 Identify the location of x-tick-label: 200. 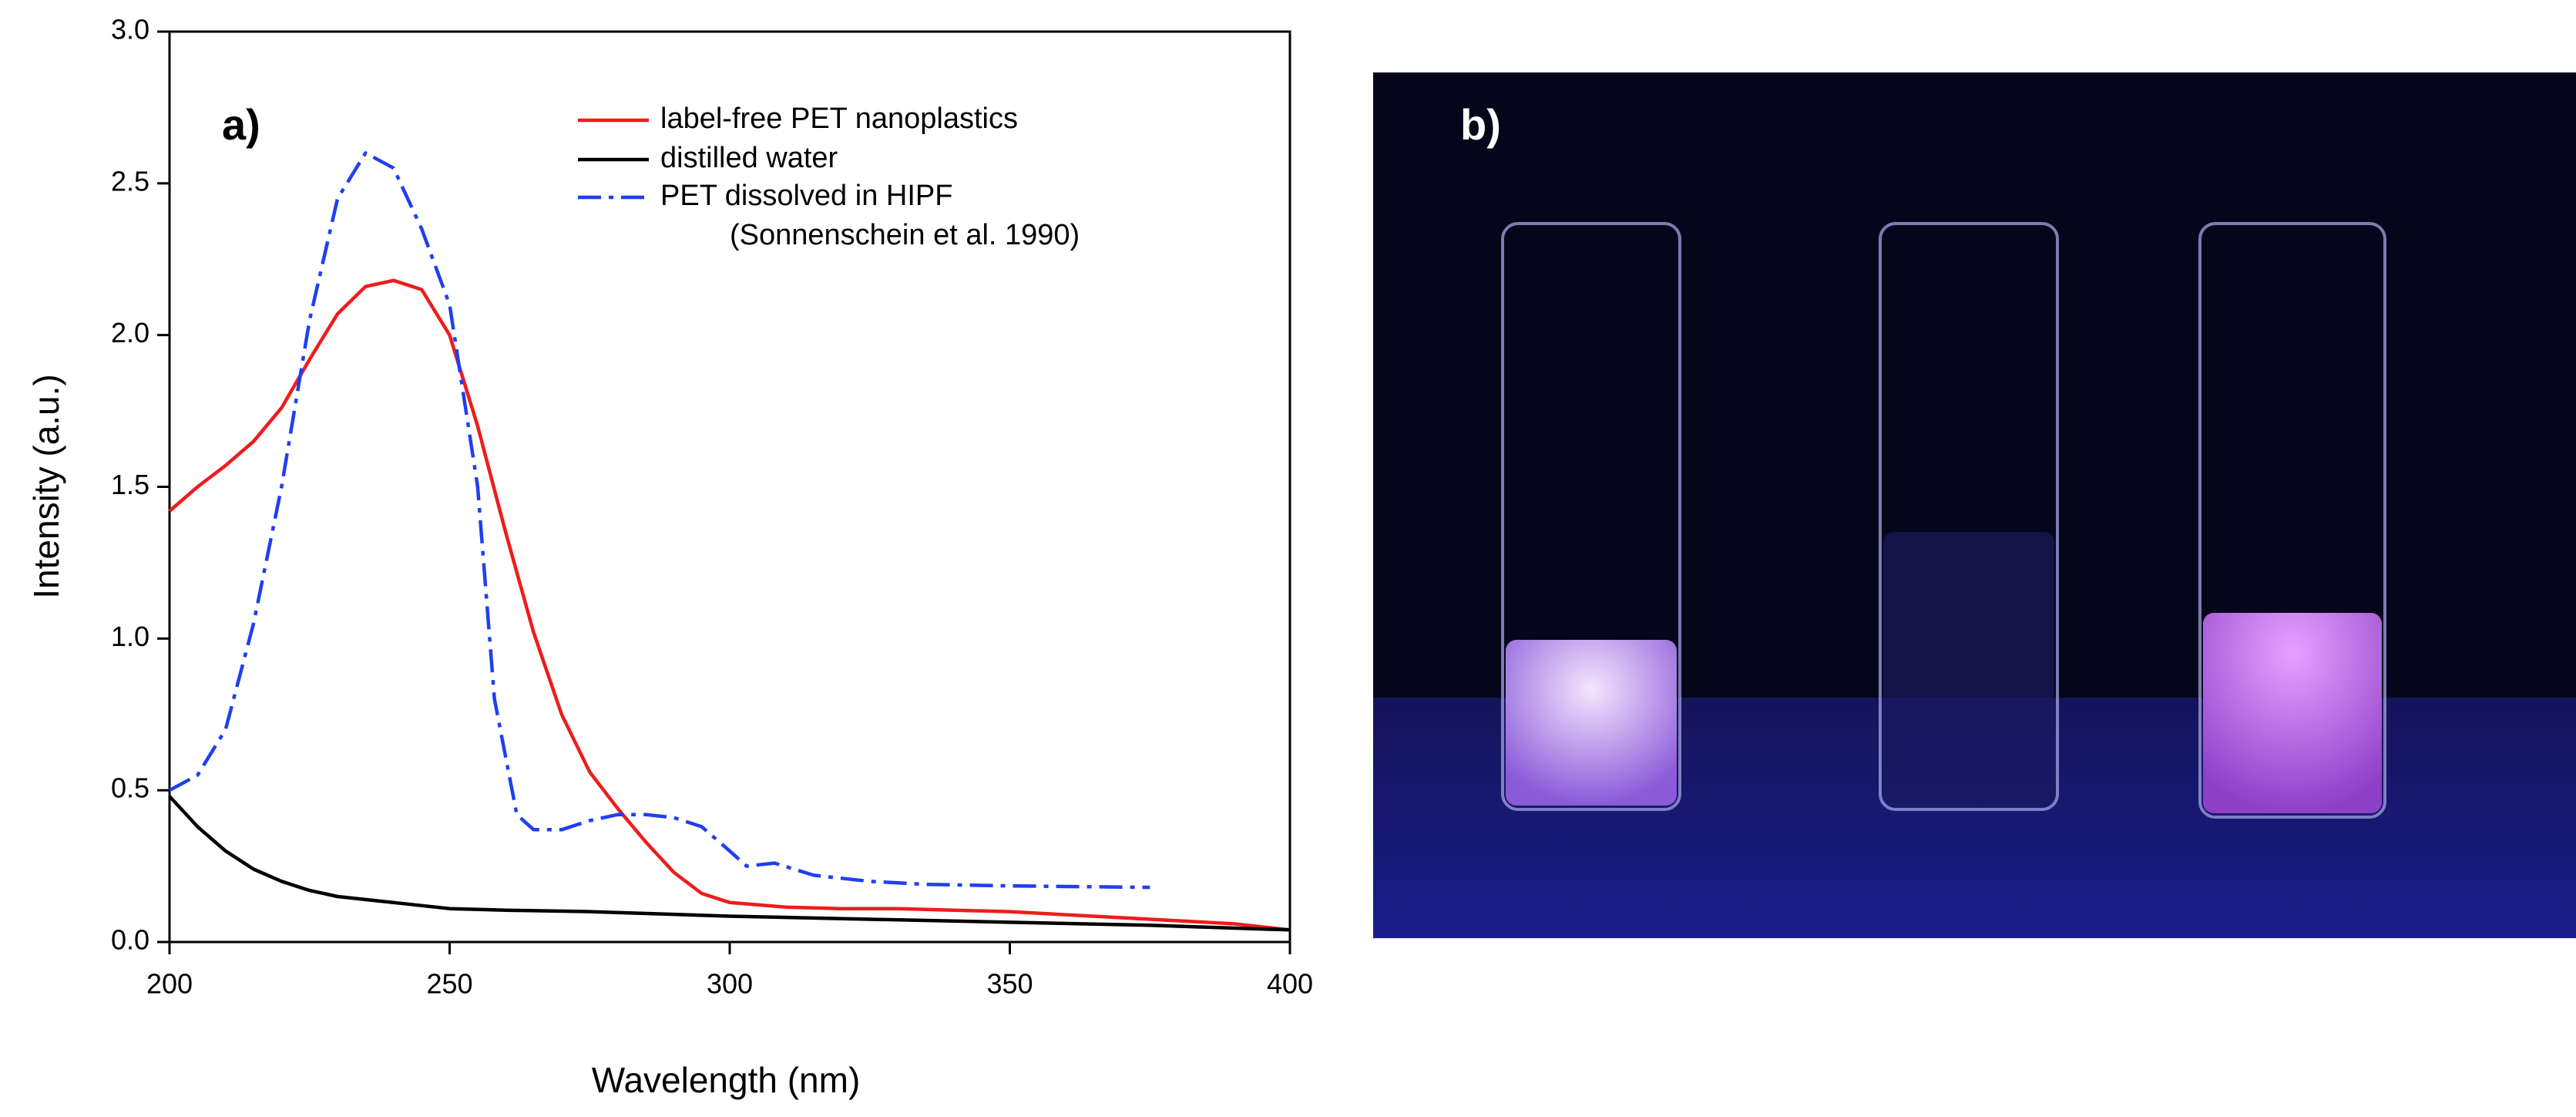
(169, 984).